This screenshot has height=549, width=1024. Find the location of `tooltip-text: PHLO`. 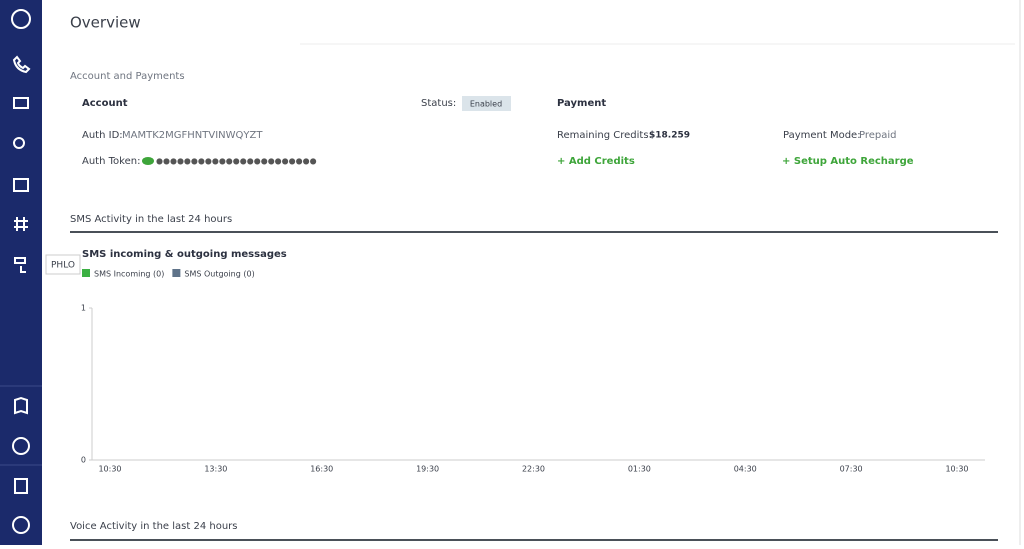

tooltip-text: PHLO is located at coordinates (63, 266).